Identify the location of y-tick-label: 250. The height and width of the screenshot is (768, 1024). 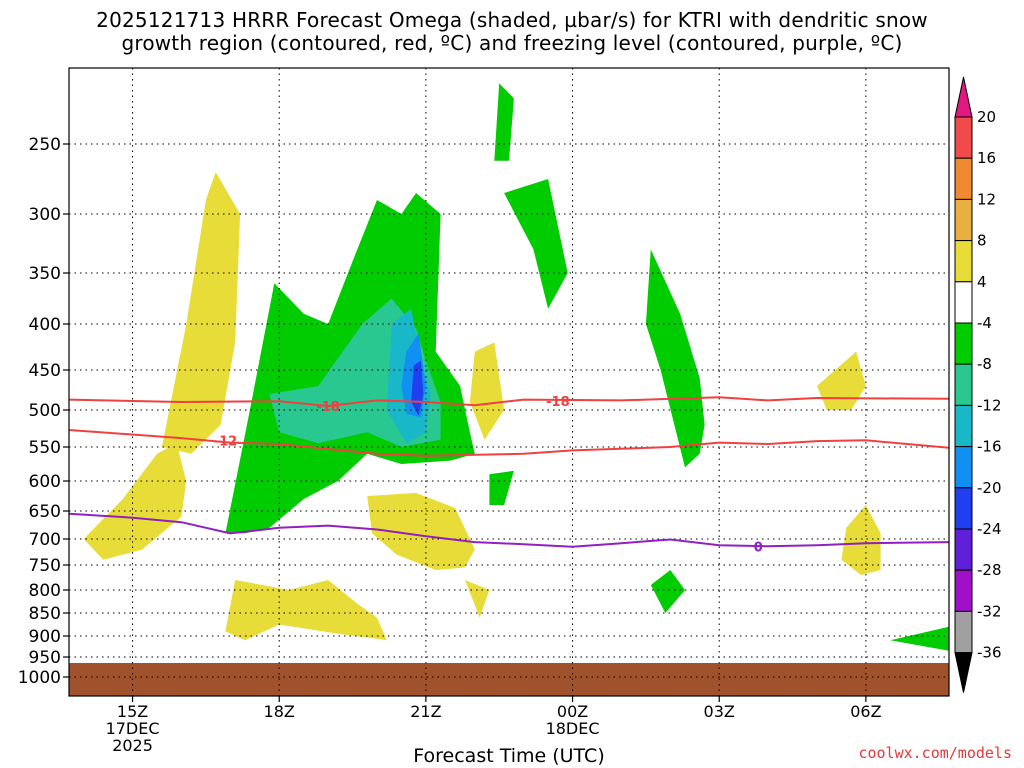
(45, 145).